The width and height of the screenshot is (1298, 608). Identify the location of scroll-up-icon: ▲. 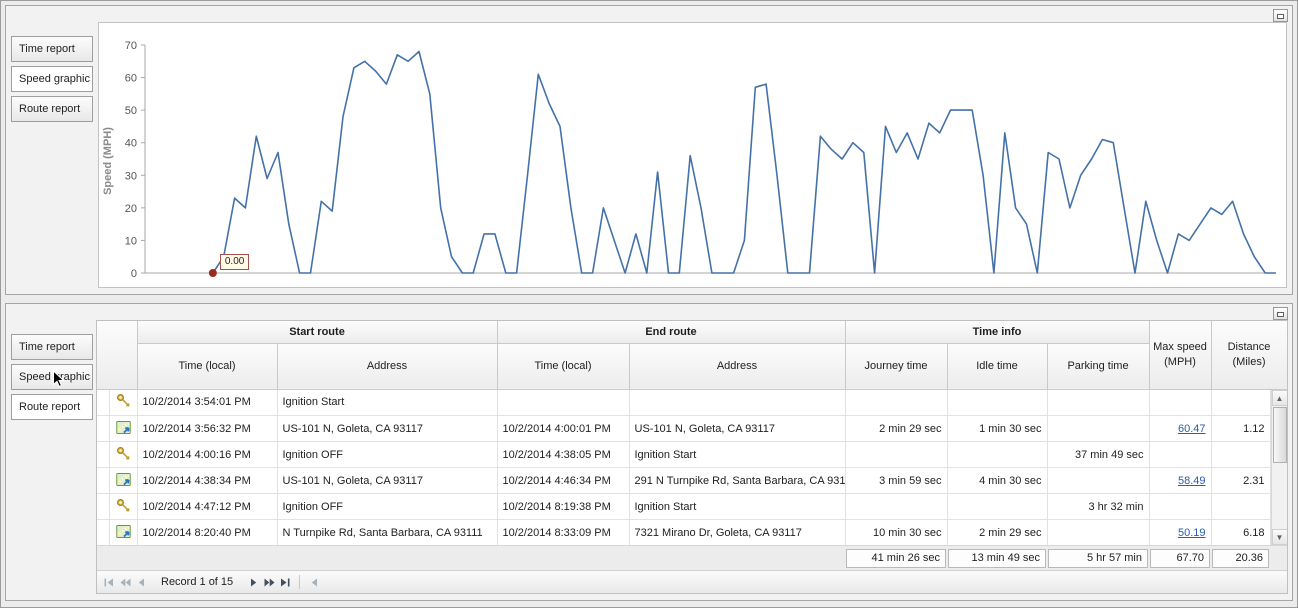
(1279, 397).